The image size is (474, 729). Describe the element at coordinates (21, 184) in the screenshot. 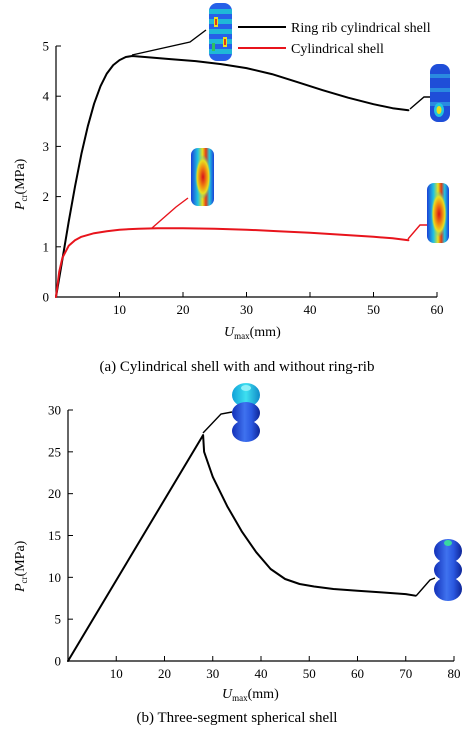

I see `chart-a-y-axis-title: Pcr(MPa)` at that location.